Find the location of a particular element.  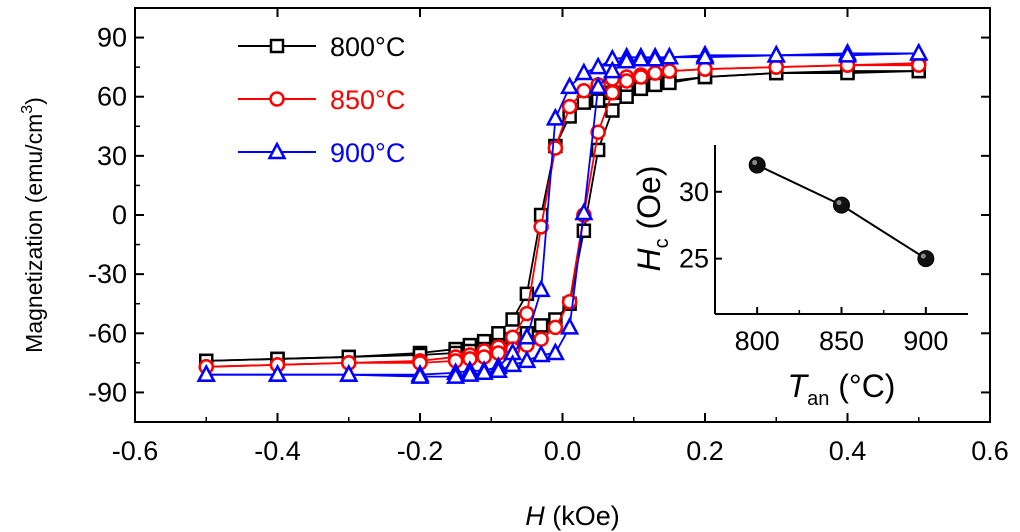

x-tick-label: -0.2 is located at coordinates (420, 451).